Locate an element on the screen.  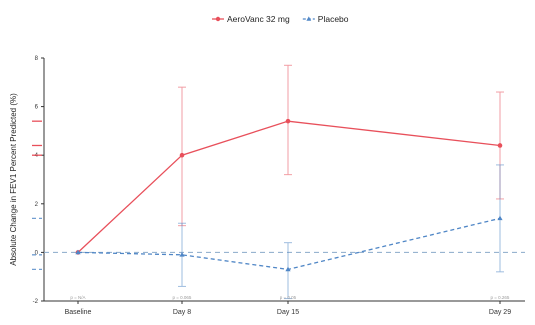
legend-label: Placebo is located at coordinates (333, 19).